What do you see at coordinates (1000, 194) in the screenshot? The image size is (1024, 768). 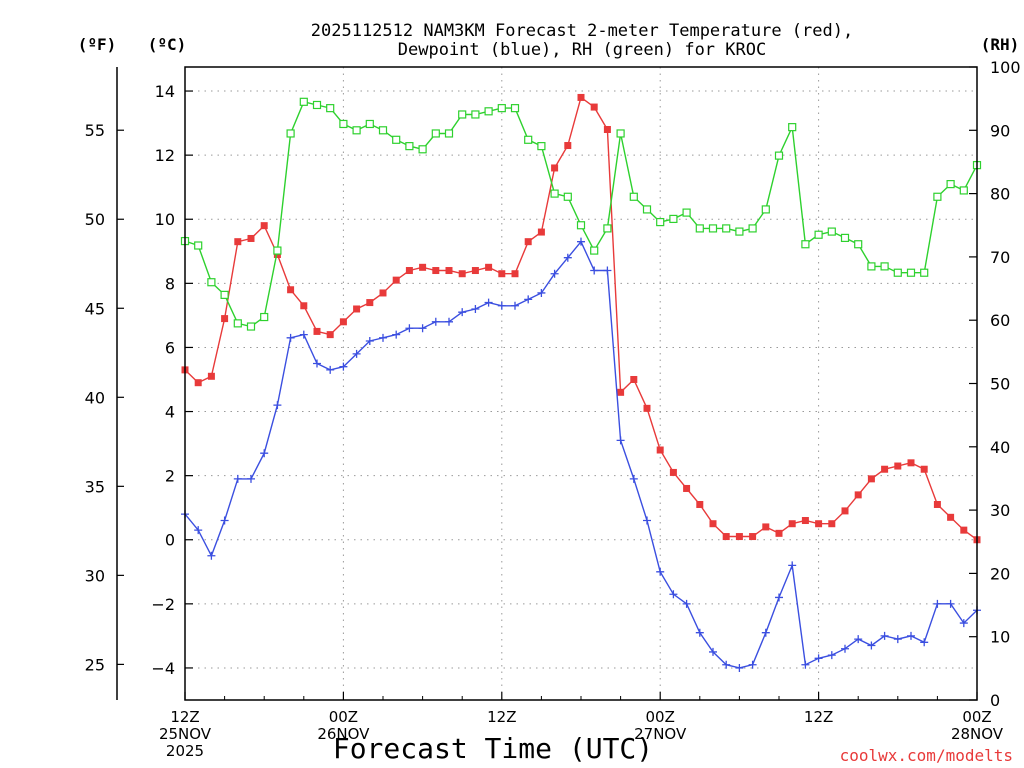 I see `rh-tick-label: 80` at bounding box center [1000, 194].